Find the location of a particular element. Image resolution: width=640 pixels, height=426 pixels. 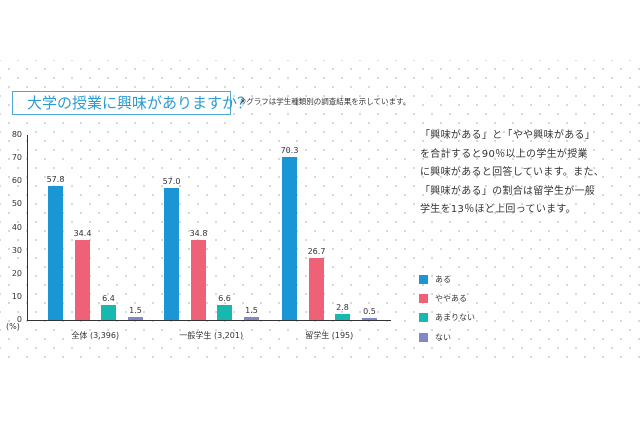

y-tick-label: 70 is located at coordinates (16, 158).